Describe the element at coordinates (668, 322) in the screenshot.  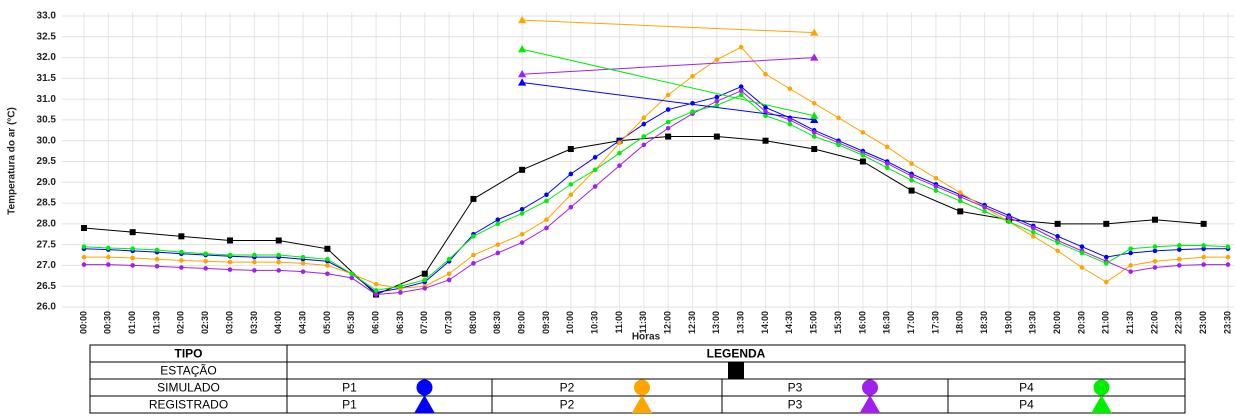
I see `x-tick-label: 12:00` at that location.